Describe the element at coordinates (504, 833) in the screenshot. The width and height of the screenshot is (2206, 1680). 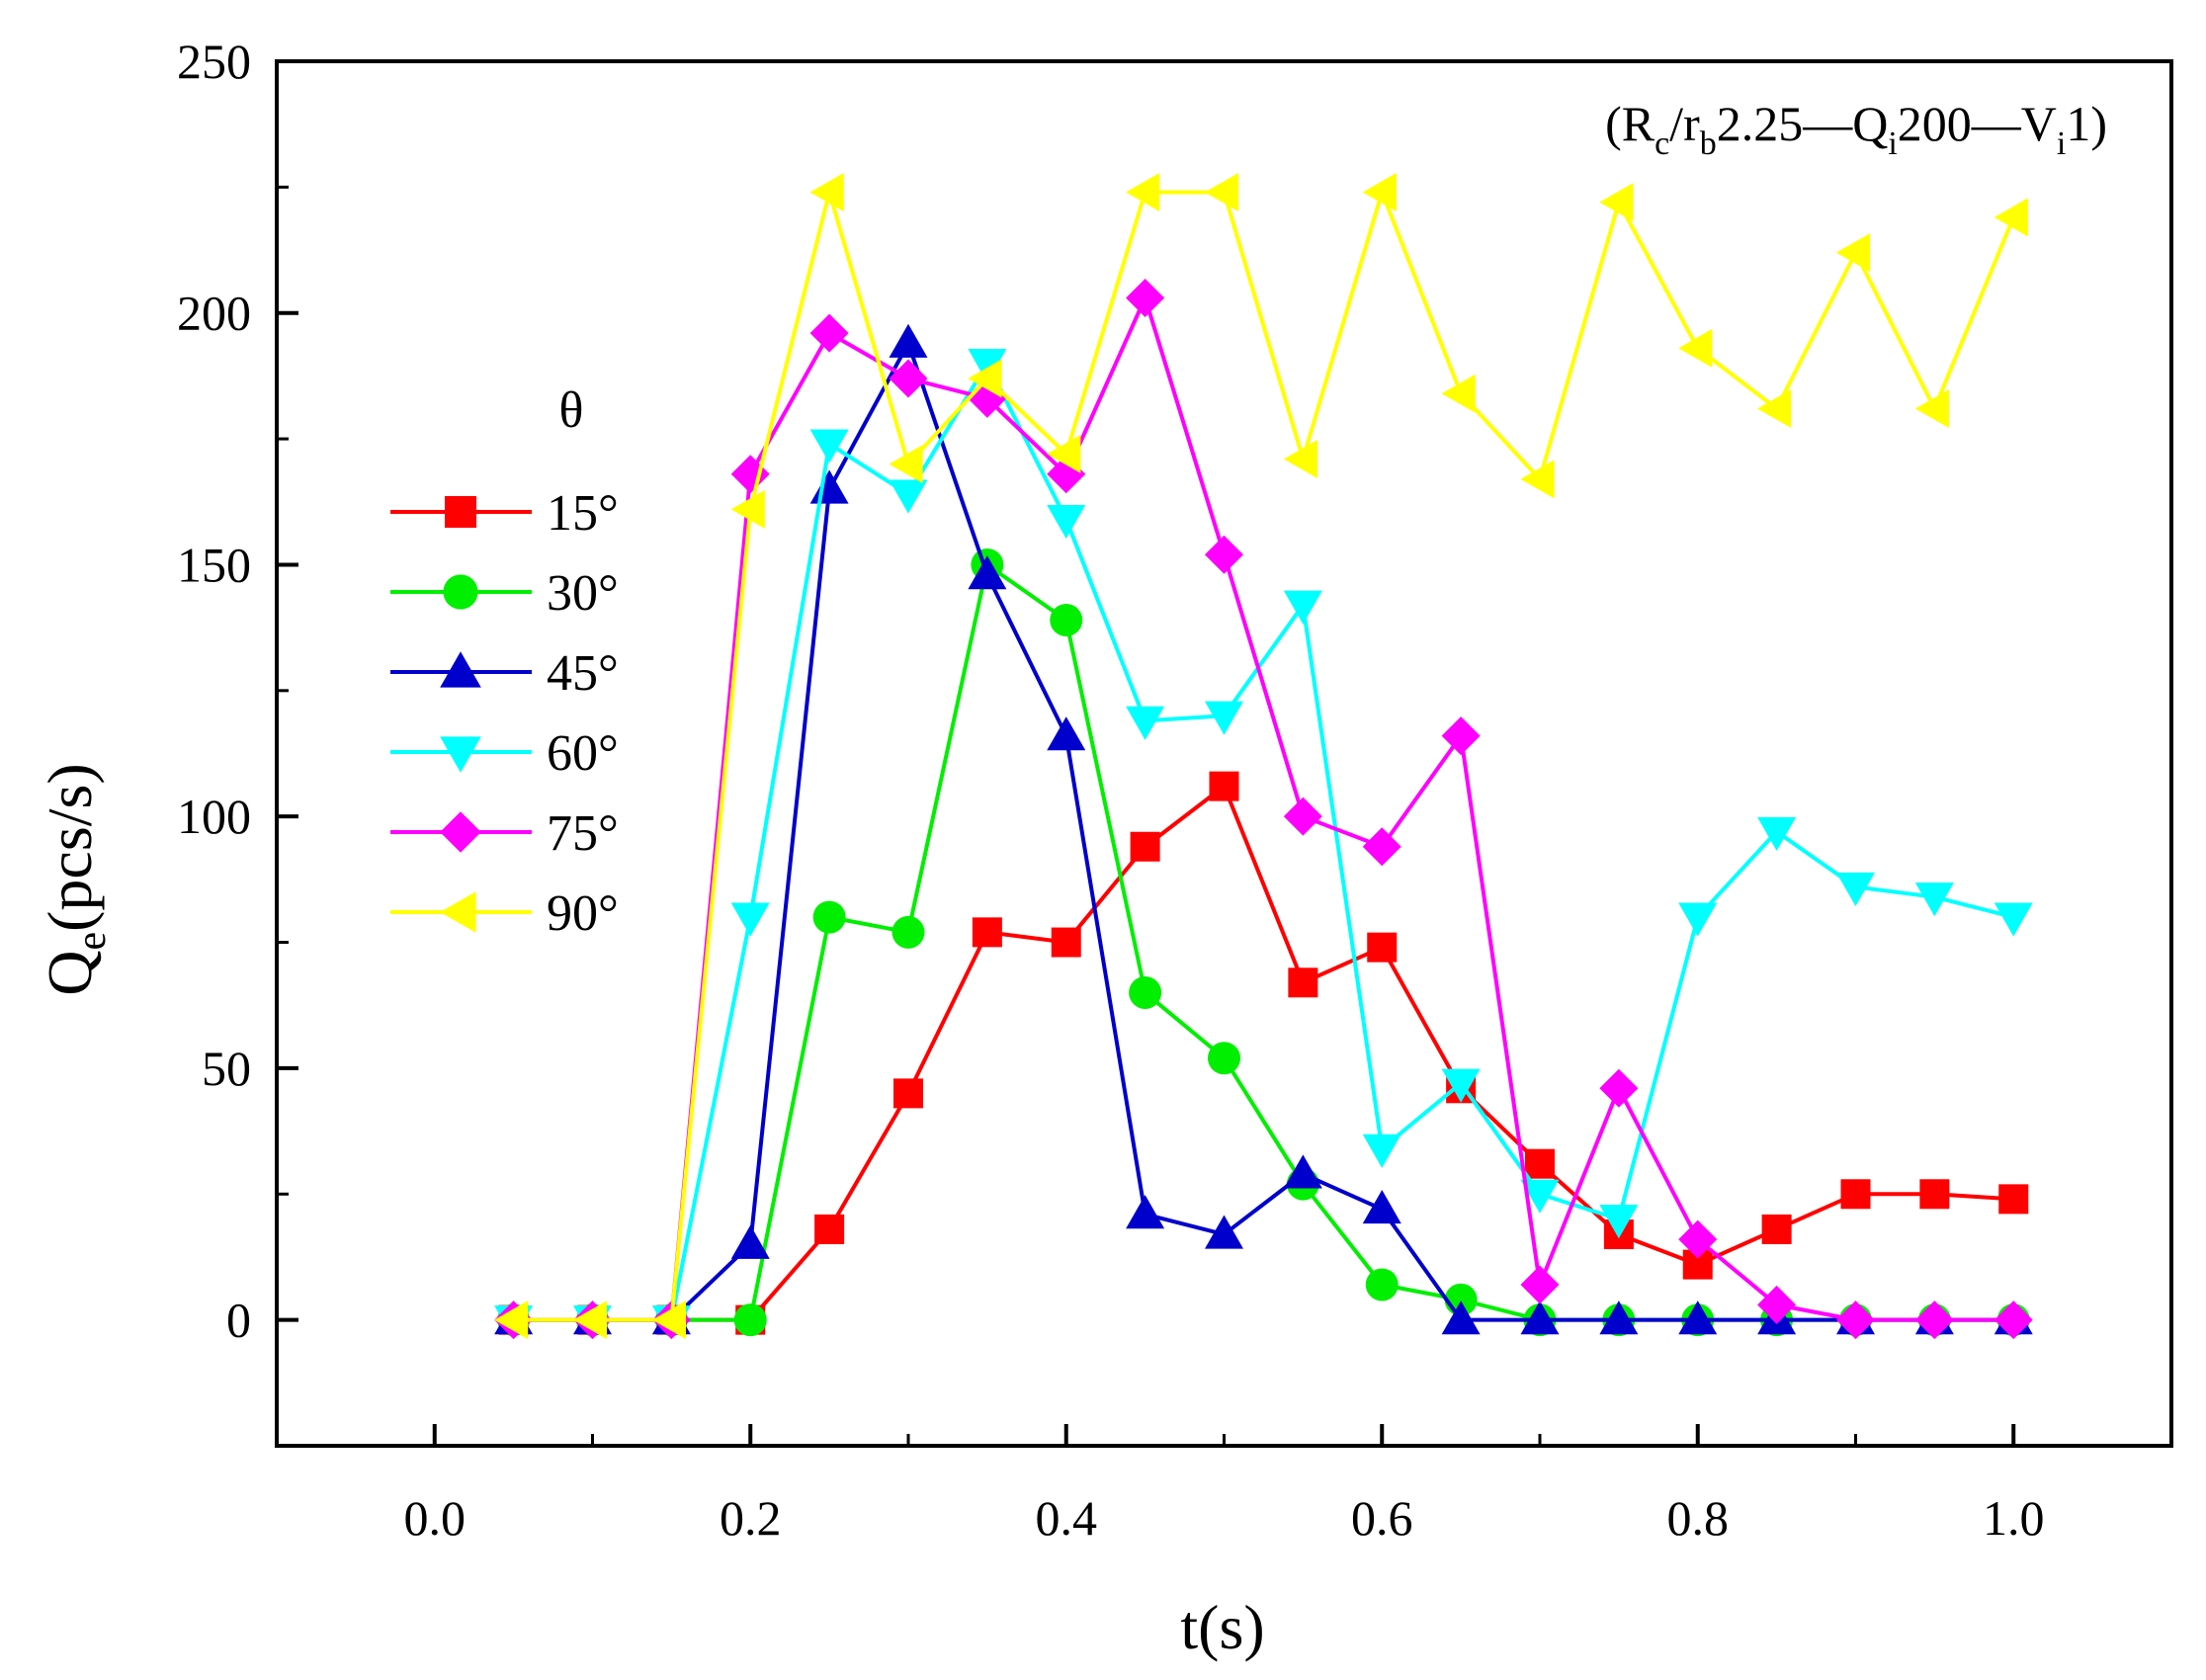
I see `legend-item: 75°` at that location.